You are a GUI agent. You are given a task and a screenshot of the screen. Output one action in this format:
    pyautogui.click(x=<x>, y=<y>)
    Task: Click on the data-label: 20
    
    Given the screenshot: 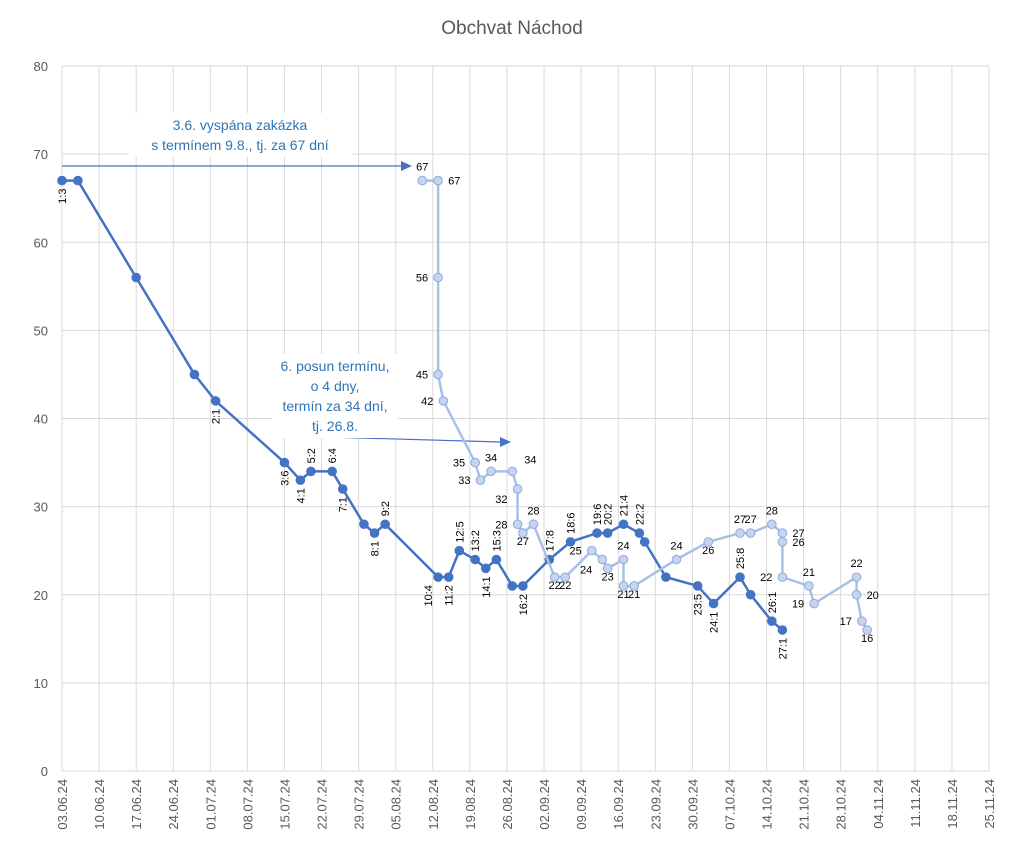 What is the action you would take?
    pyautogui.click(x=873, y=596)
    